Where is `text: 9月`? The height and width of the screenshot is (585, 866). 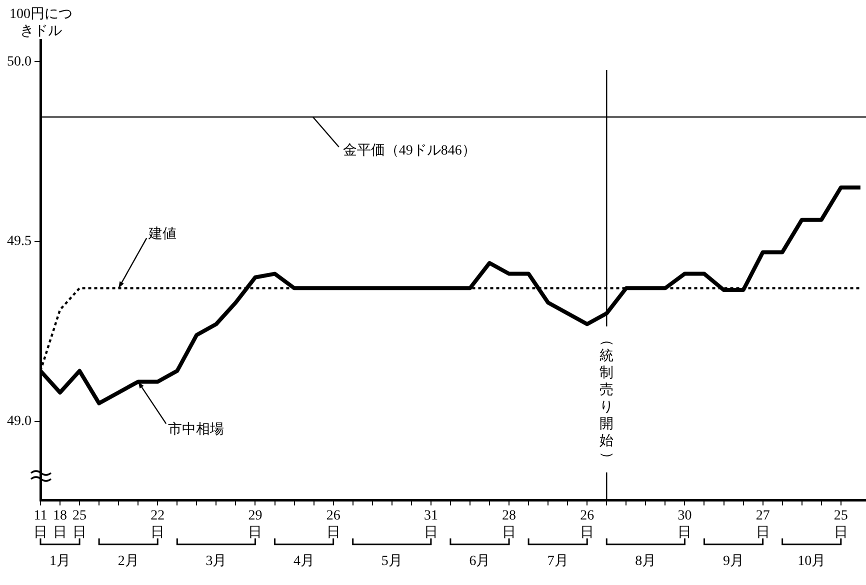 text: 9月 is located at coordinates (733, 562).